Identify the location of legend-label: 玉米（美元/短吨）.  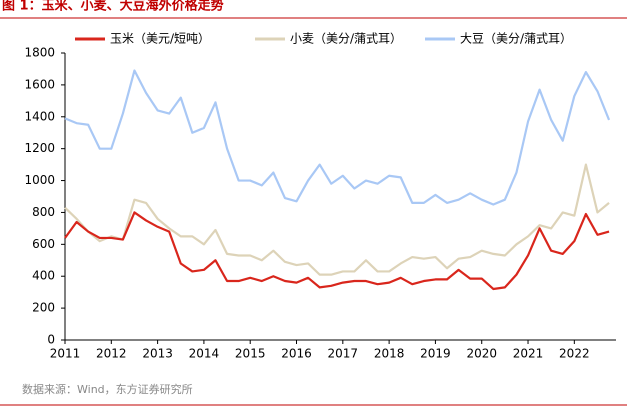
(160, 39).